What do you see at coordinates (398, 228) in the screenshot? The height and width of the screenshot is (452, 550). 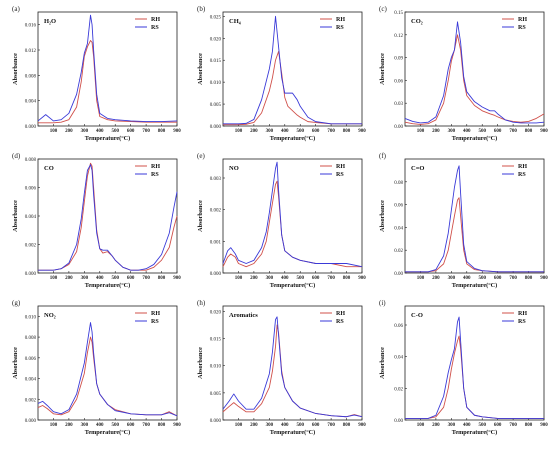 I see `y-tick-label: 0.04` at bounding box center [398, 228].